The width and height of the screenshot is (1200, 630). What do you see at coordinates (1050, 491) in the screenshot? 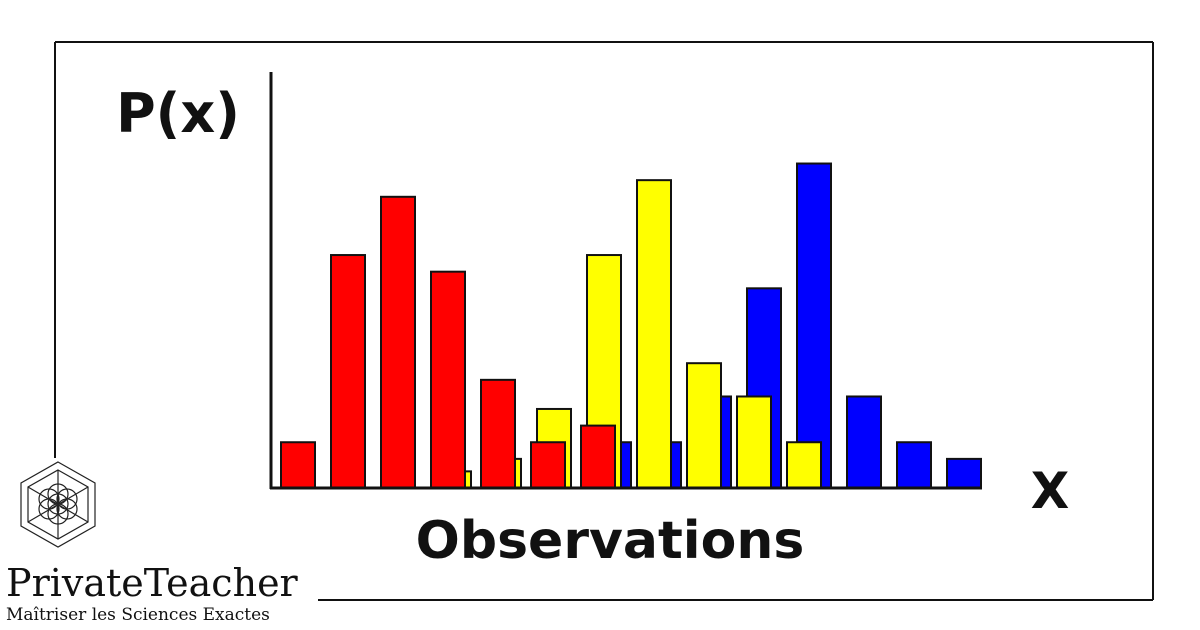
I see `x-axis-label: X` at bounding box center [1050, 491].